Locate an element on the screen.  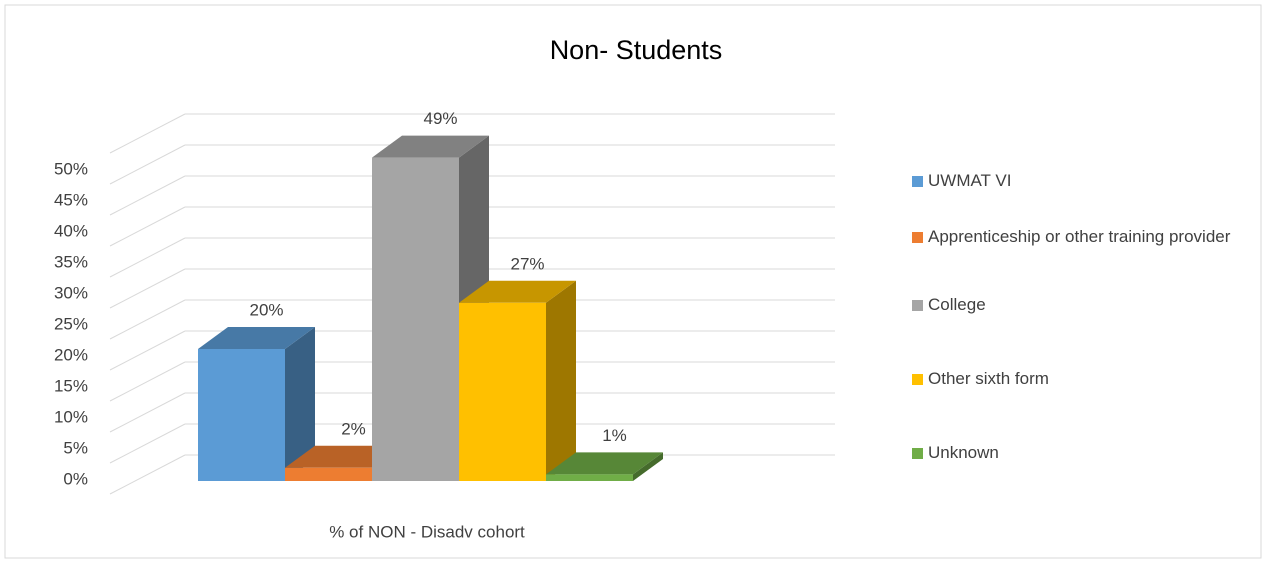
y-tick-label: 0% is located at coordinates (75, 478).